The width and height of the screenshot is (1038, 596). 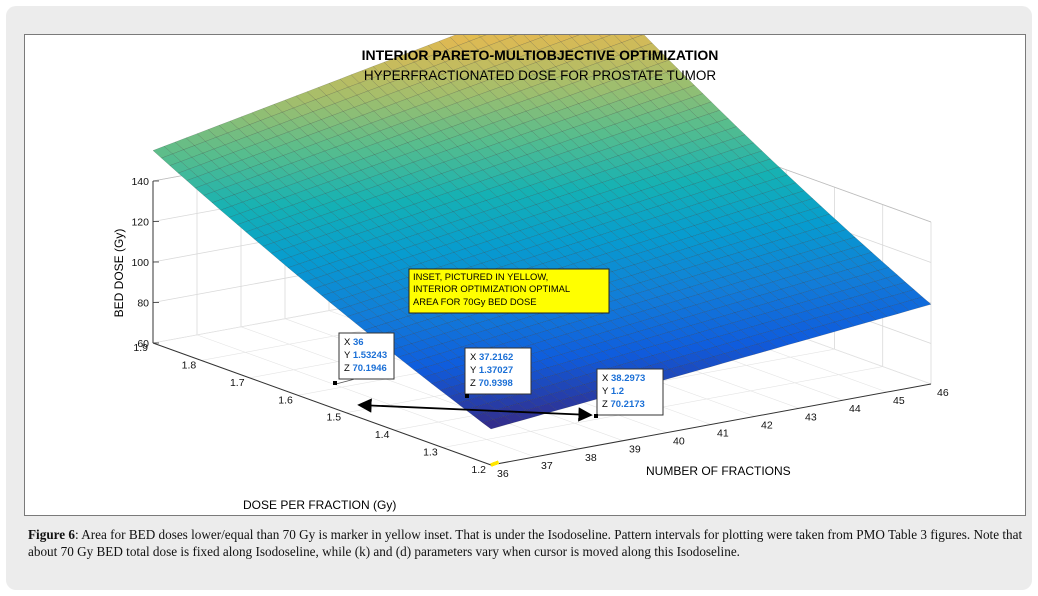 What do you see at coordinates (189, 365) in the screenshot?
I see `tick-label: 1.8` at bounding box center [189, 365].